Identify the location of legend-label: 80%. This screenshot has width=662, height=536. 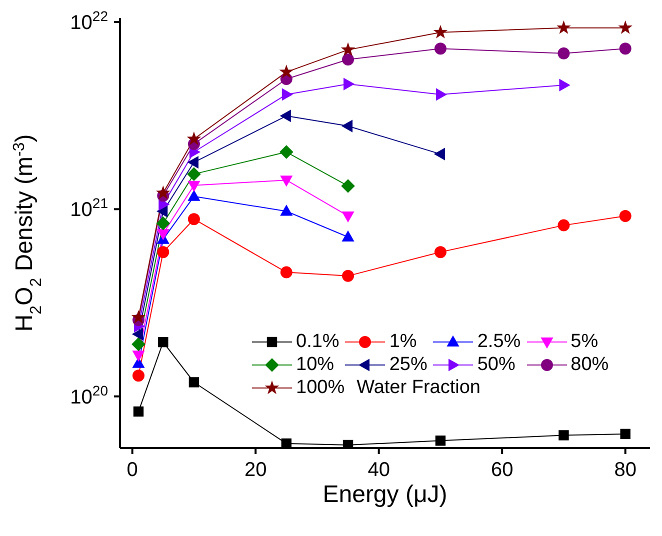
(589, 364).